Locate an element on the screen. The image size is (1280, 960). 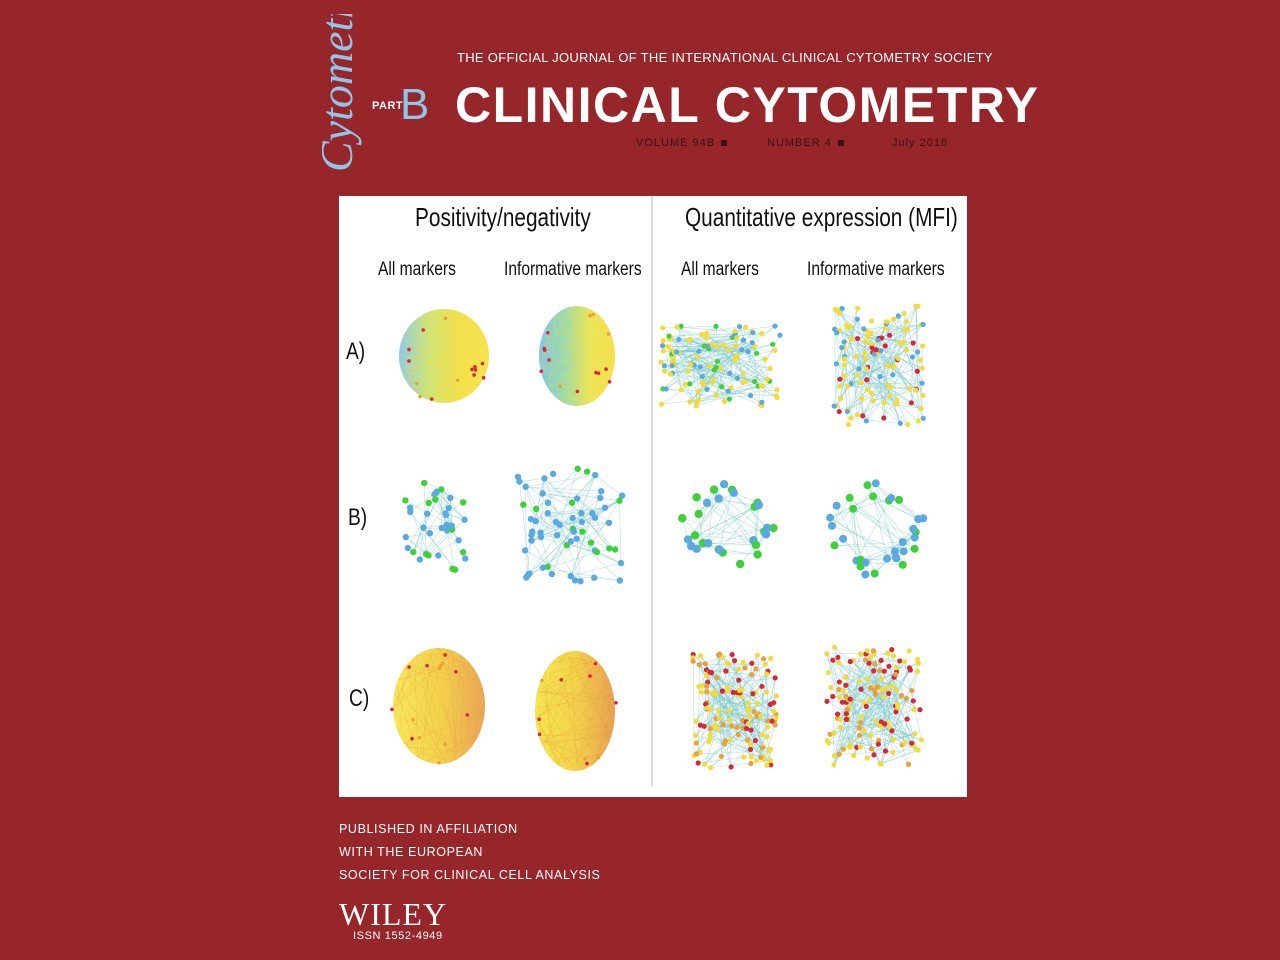
network-a-informative-pos is located at coordinates (576, 355).